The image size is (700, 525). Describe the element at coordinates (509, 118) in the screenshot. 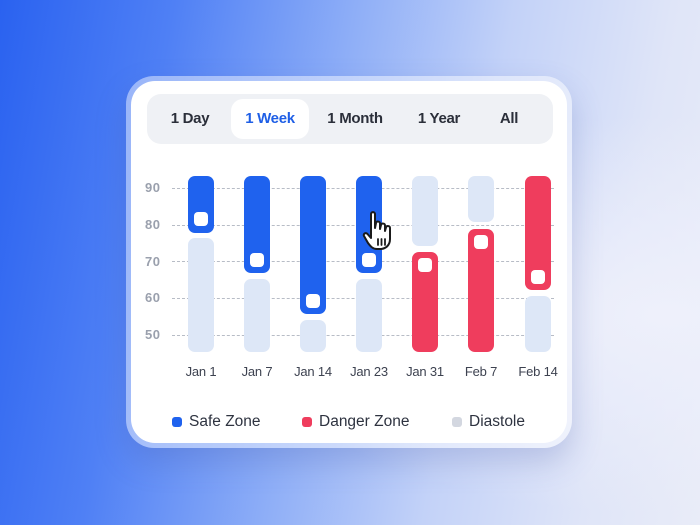

I see `tab-all: All` at that location.